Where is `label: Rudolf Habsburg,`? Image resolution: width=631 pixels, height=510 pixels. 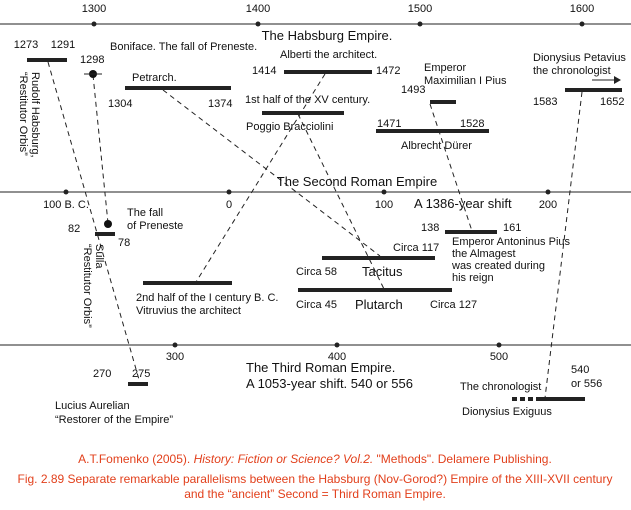
label: Rudolf Habsburg, is located at coordinates (35, 115).